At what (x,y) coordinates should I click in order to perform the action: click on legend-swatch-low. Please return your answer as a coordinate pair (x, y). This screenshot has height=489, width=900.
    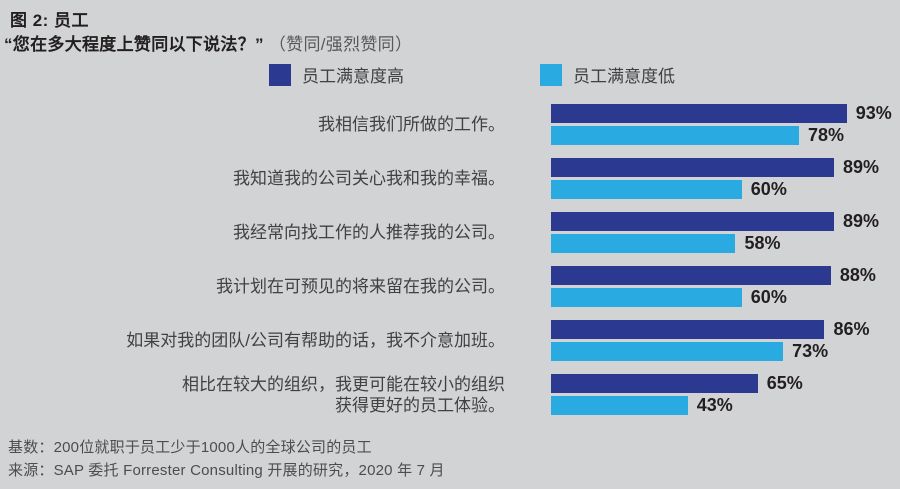
    Looking at the image, I should click on (551, 74).